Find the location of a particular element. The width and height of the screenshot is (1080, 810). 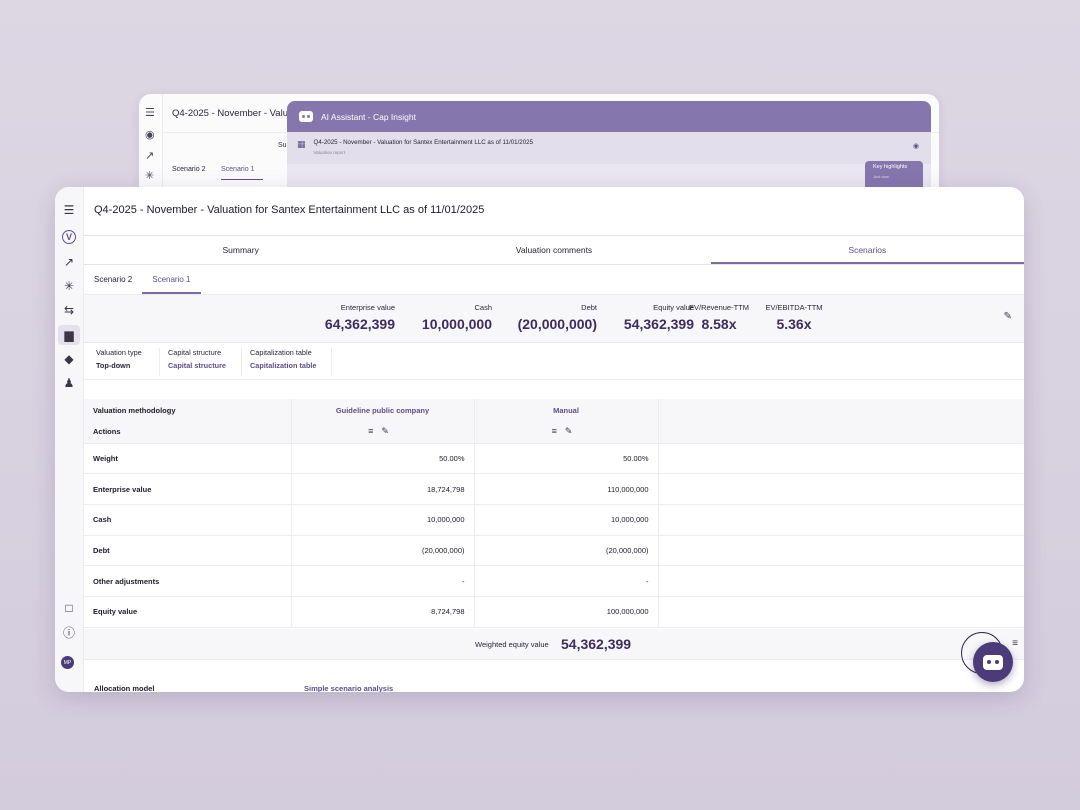

background-tab-scenario-2: Scenario 2 is located at coordinates (189, 169).